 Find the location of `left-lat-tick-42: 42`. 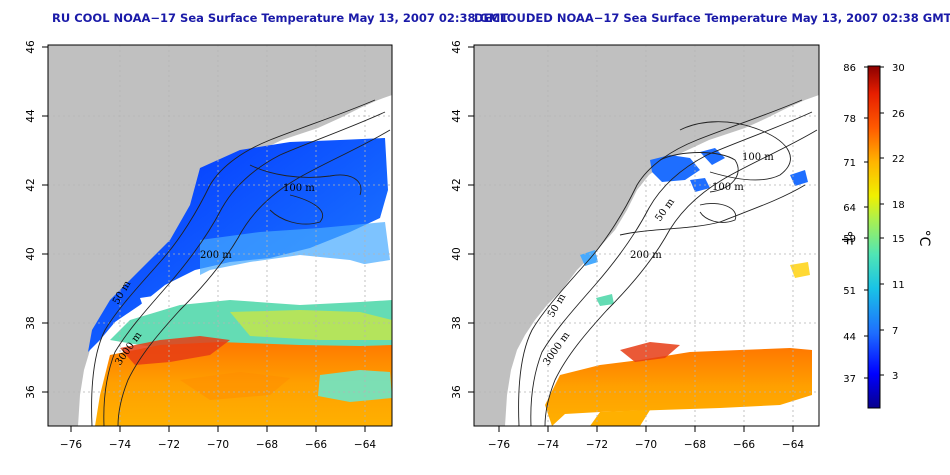

left-lat-tick-42: 42 is located at coordinates (31, 184).